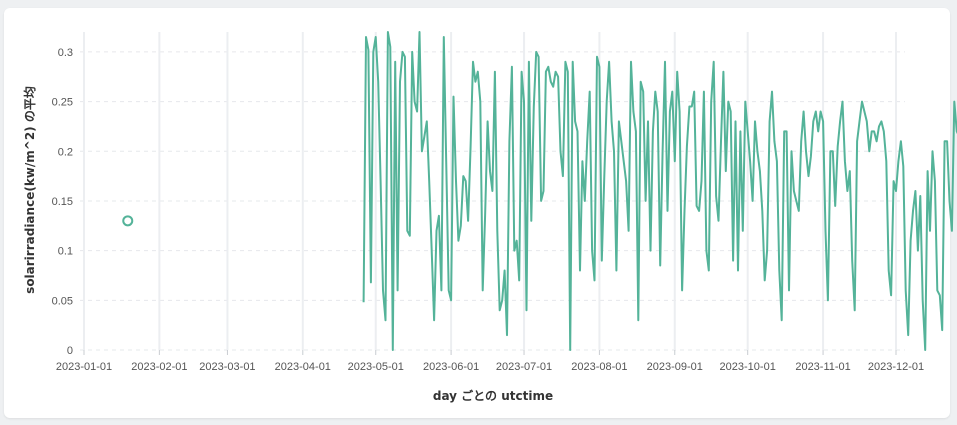  Describe the element at coordinates (303, 367) in the screenshot. I see `x-tick-label: 2023-04-01` at that location.